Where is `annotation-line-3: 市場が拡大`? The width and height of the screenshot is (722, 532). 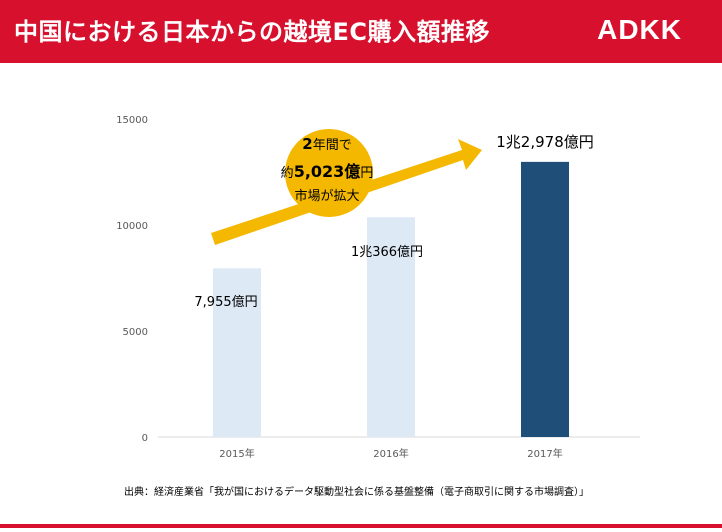
annotation-line-3: 市場が拡大 is located at coordinates (326, 196).